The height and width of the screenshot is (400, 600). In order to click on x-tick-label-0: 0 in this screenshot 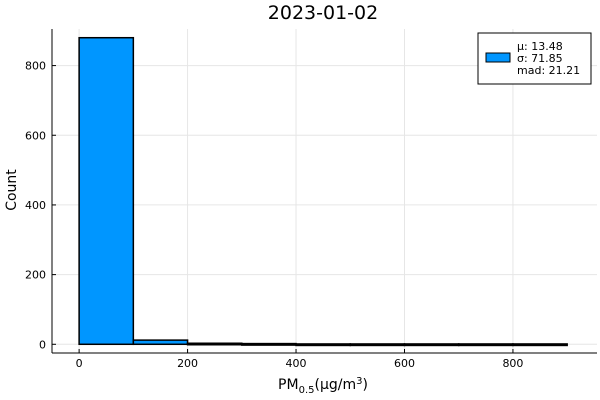, I will do `click(79, 363)`.